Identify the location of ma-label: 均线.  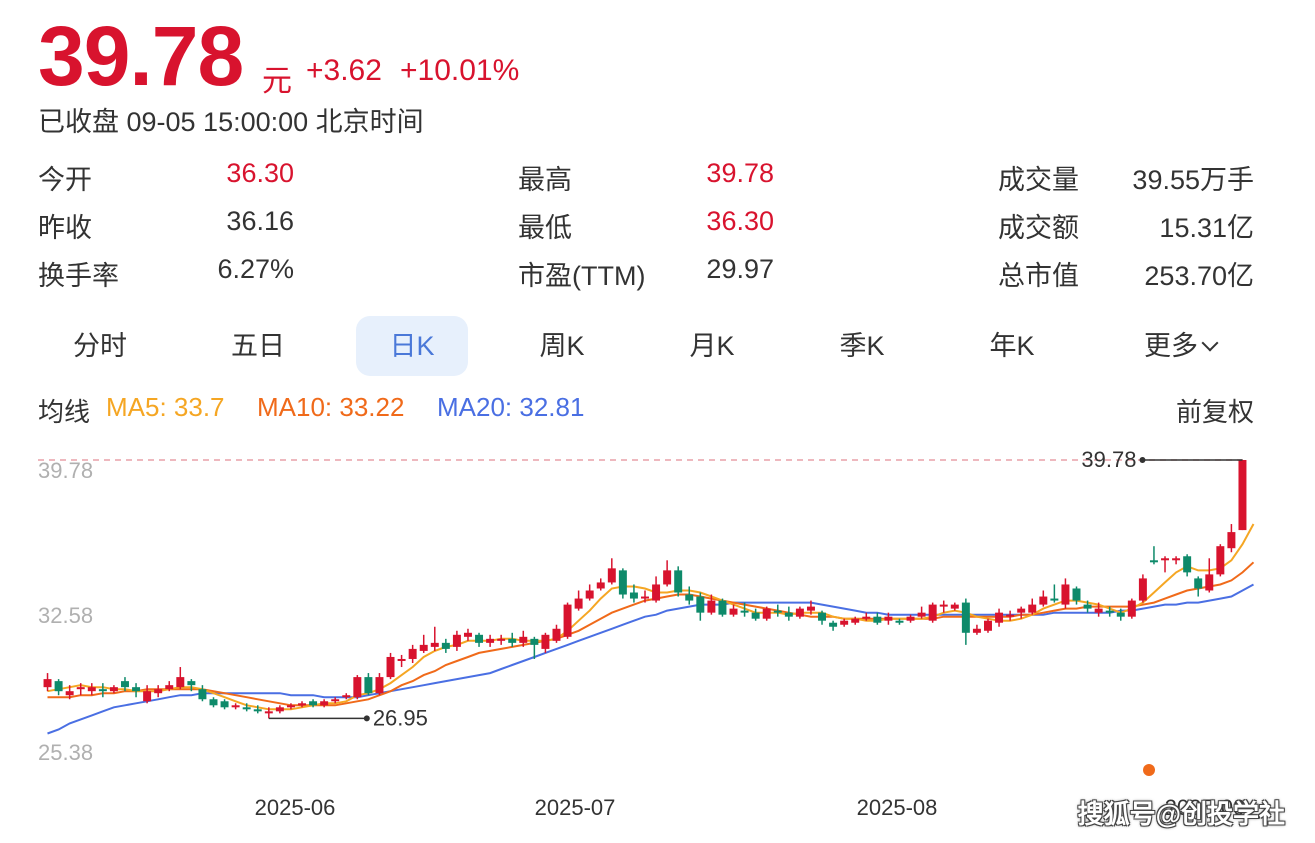
(64, 412).